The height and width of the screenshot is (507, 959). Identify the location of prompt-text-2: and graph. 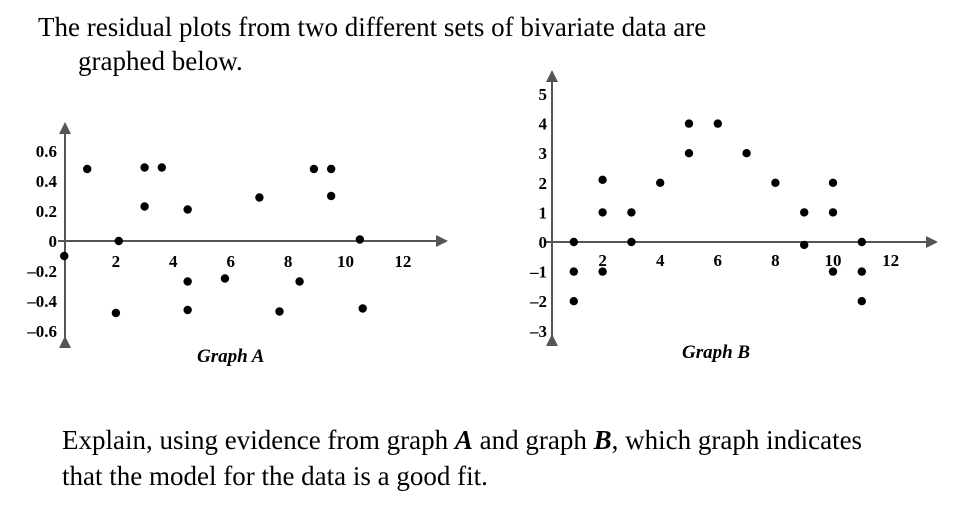
(533, 440).